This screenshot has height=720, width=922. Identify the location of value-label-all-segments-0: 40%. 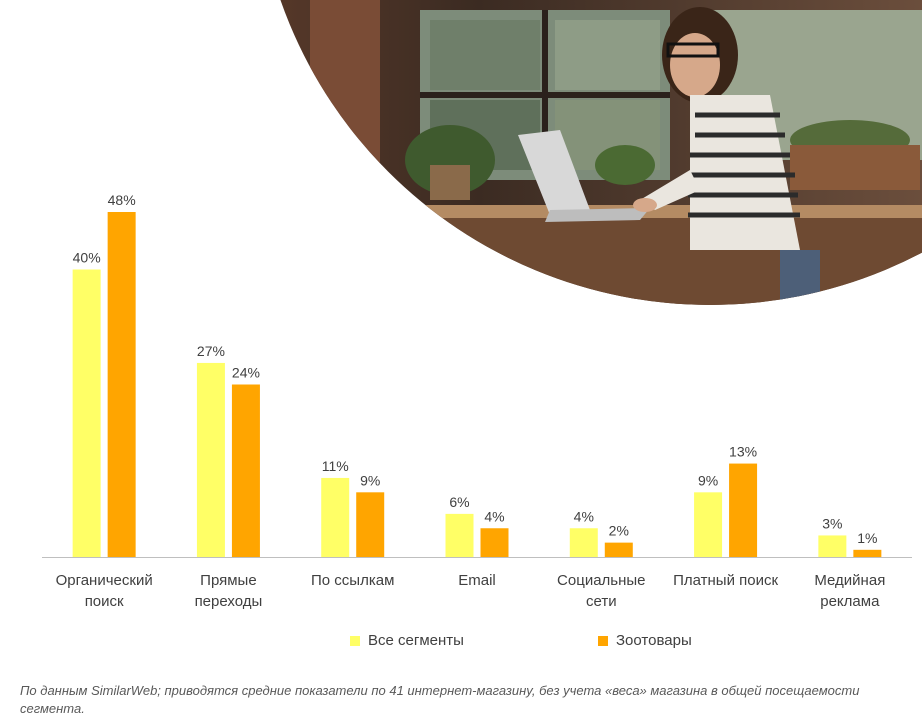
(87, 258).